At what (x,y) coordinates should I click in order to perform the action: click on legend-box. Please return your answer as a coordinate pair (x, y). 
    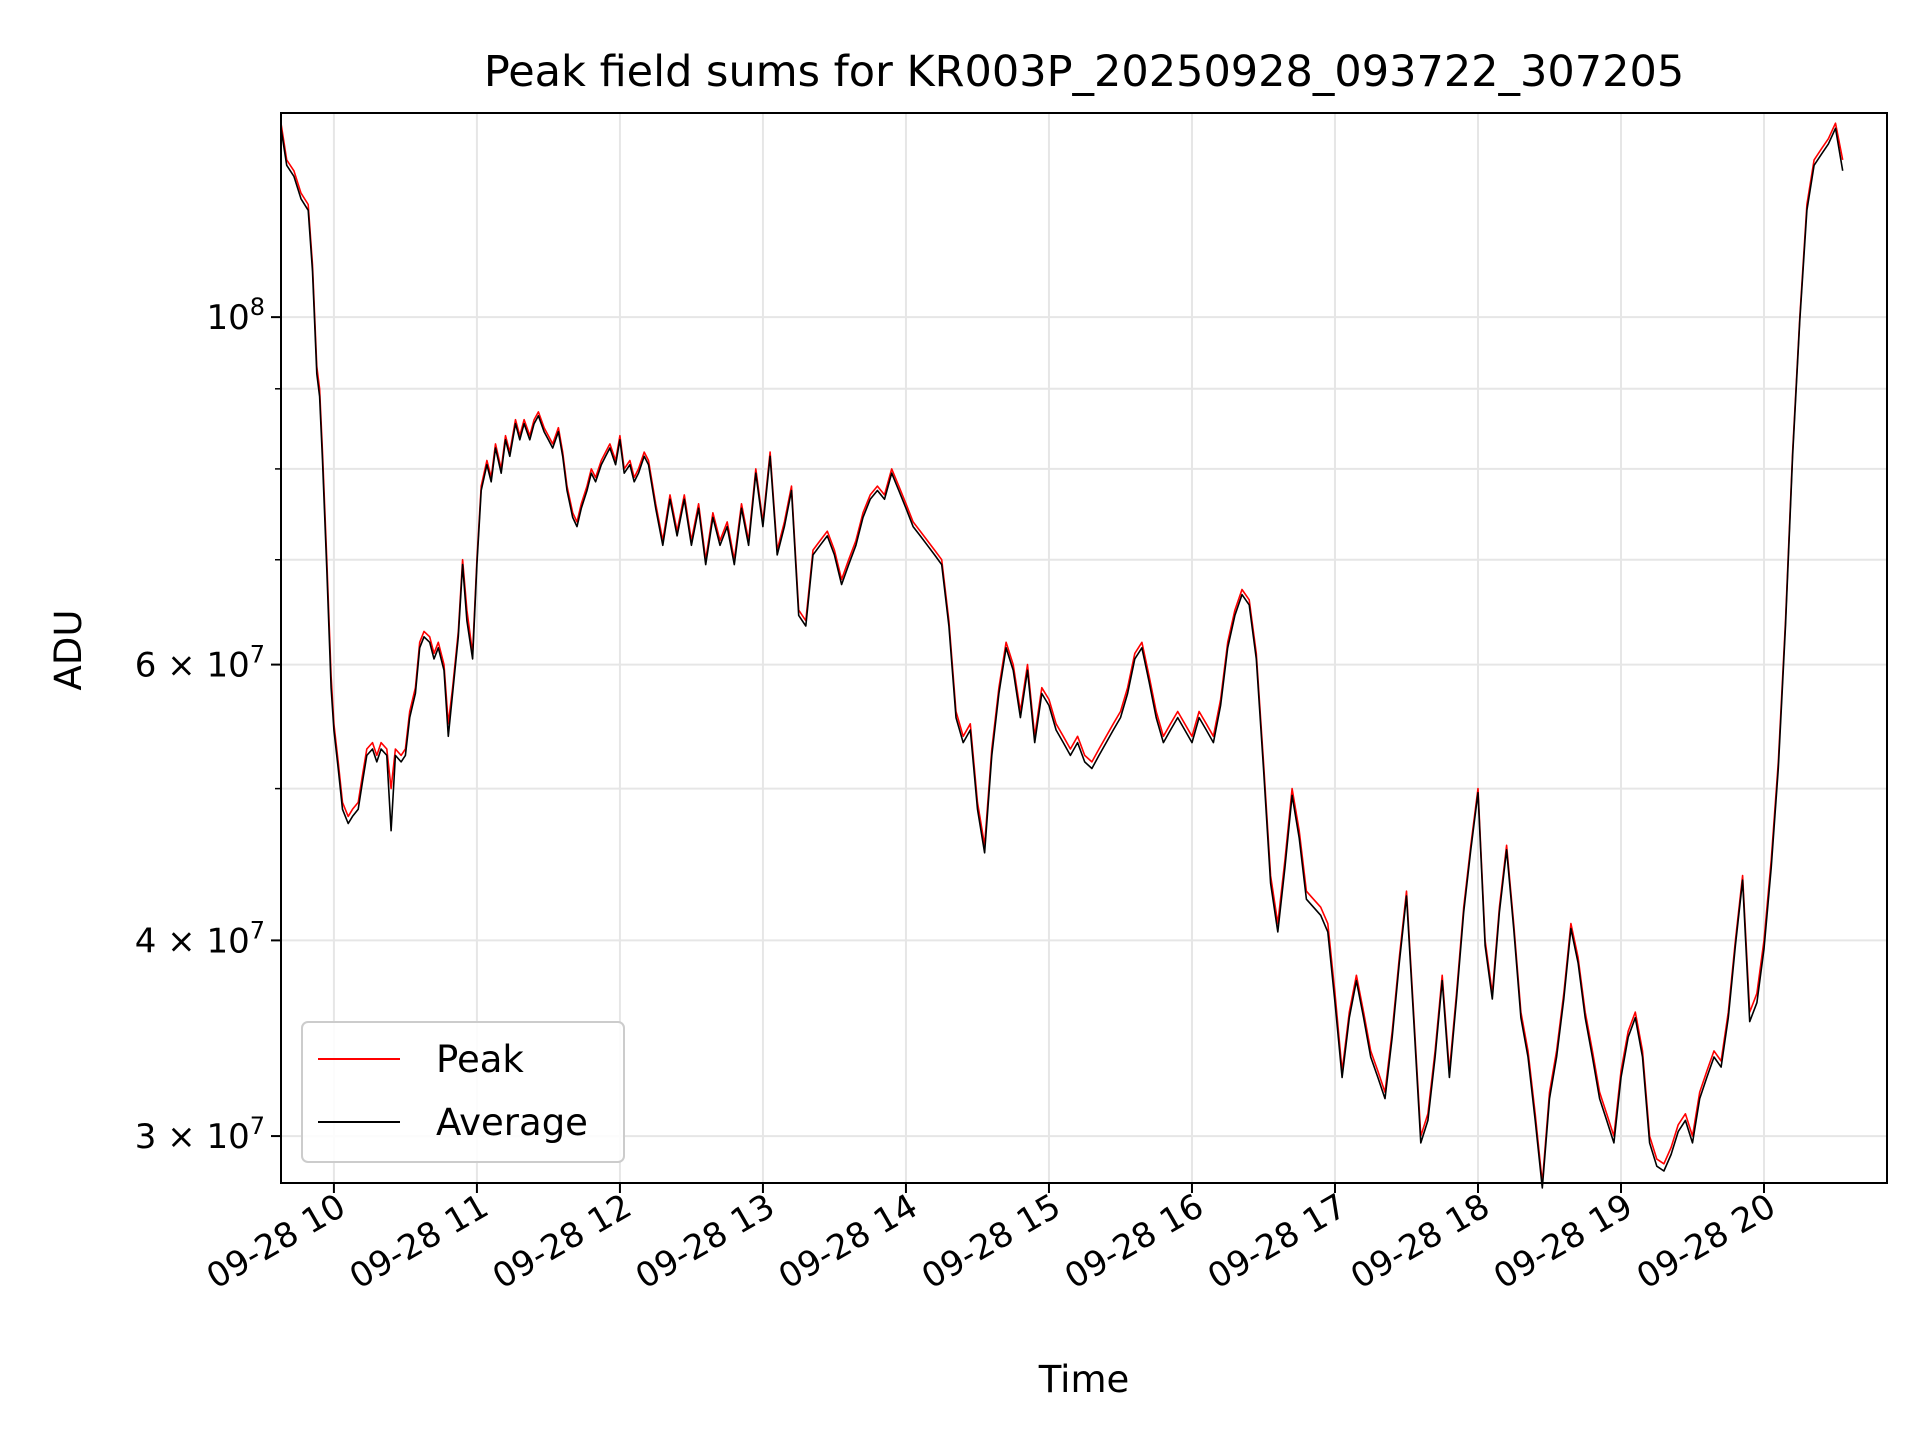
    Looking at the image, I should click on (463, 1092).